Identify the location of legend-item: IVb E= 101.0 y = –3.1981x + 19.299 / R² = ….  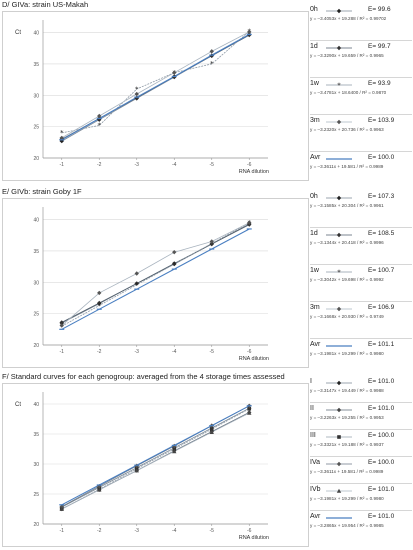
(361, 499).